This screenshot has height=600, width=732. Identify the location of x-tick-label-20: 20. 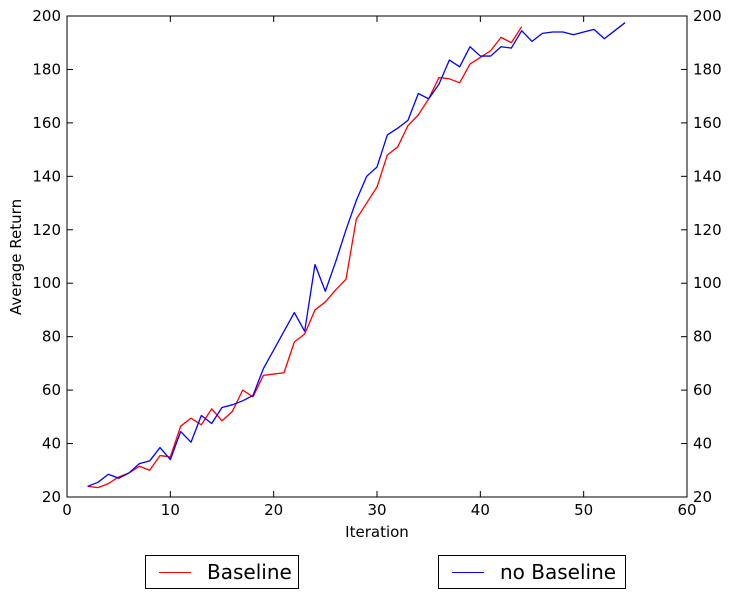
(273, 510).